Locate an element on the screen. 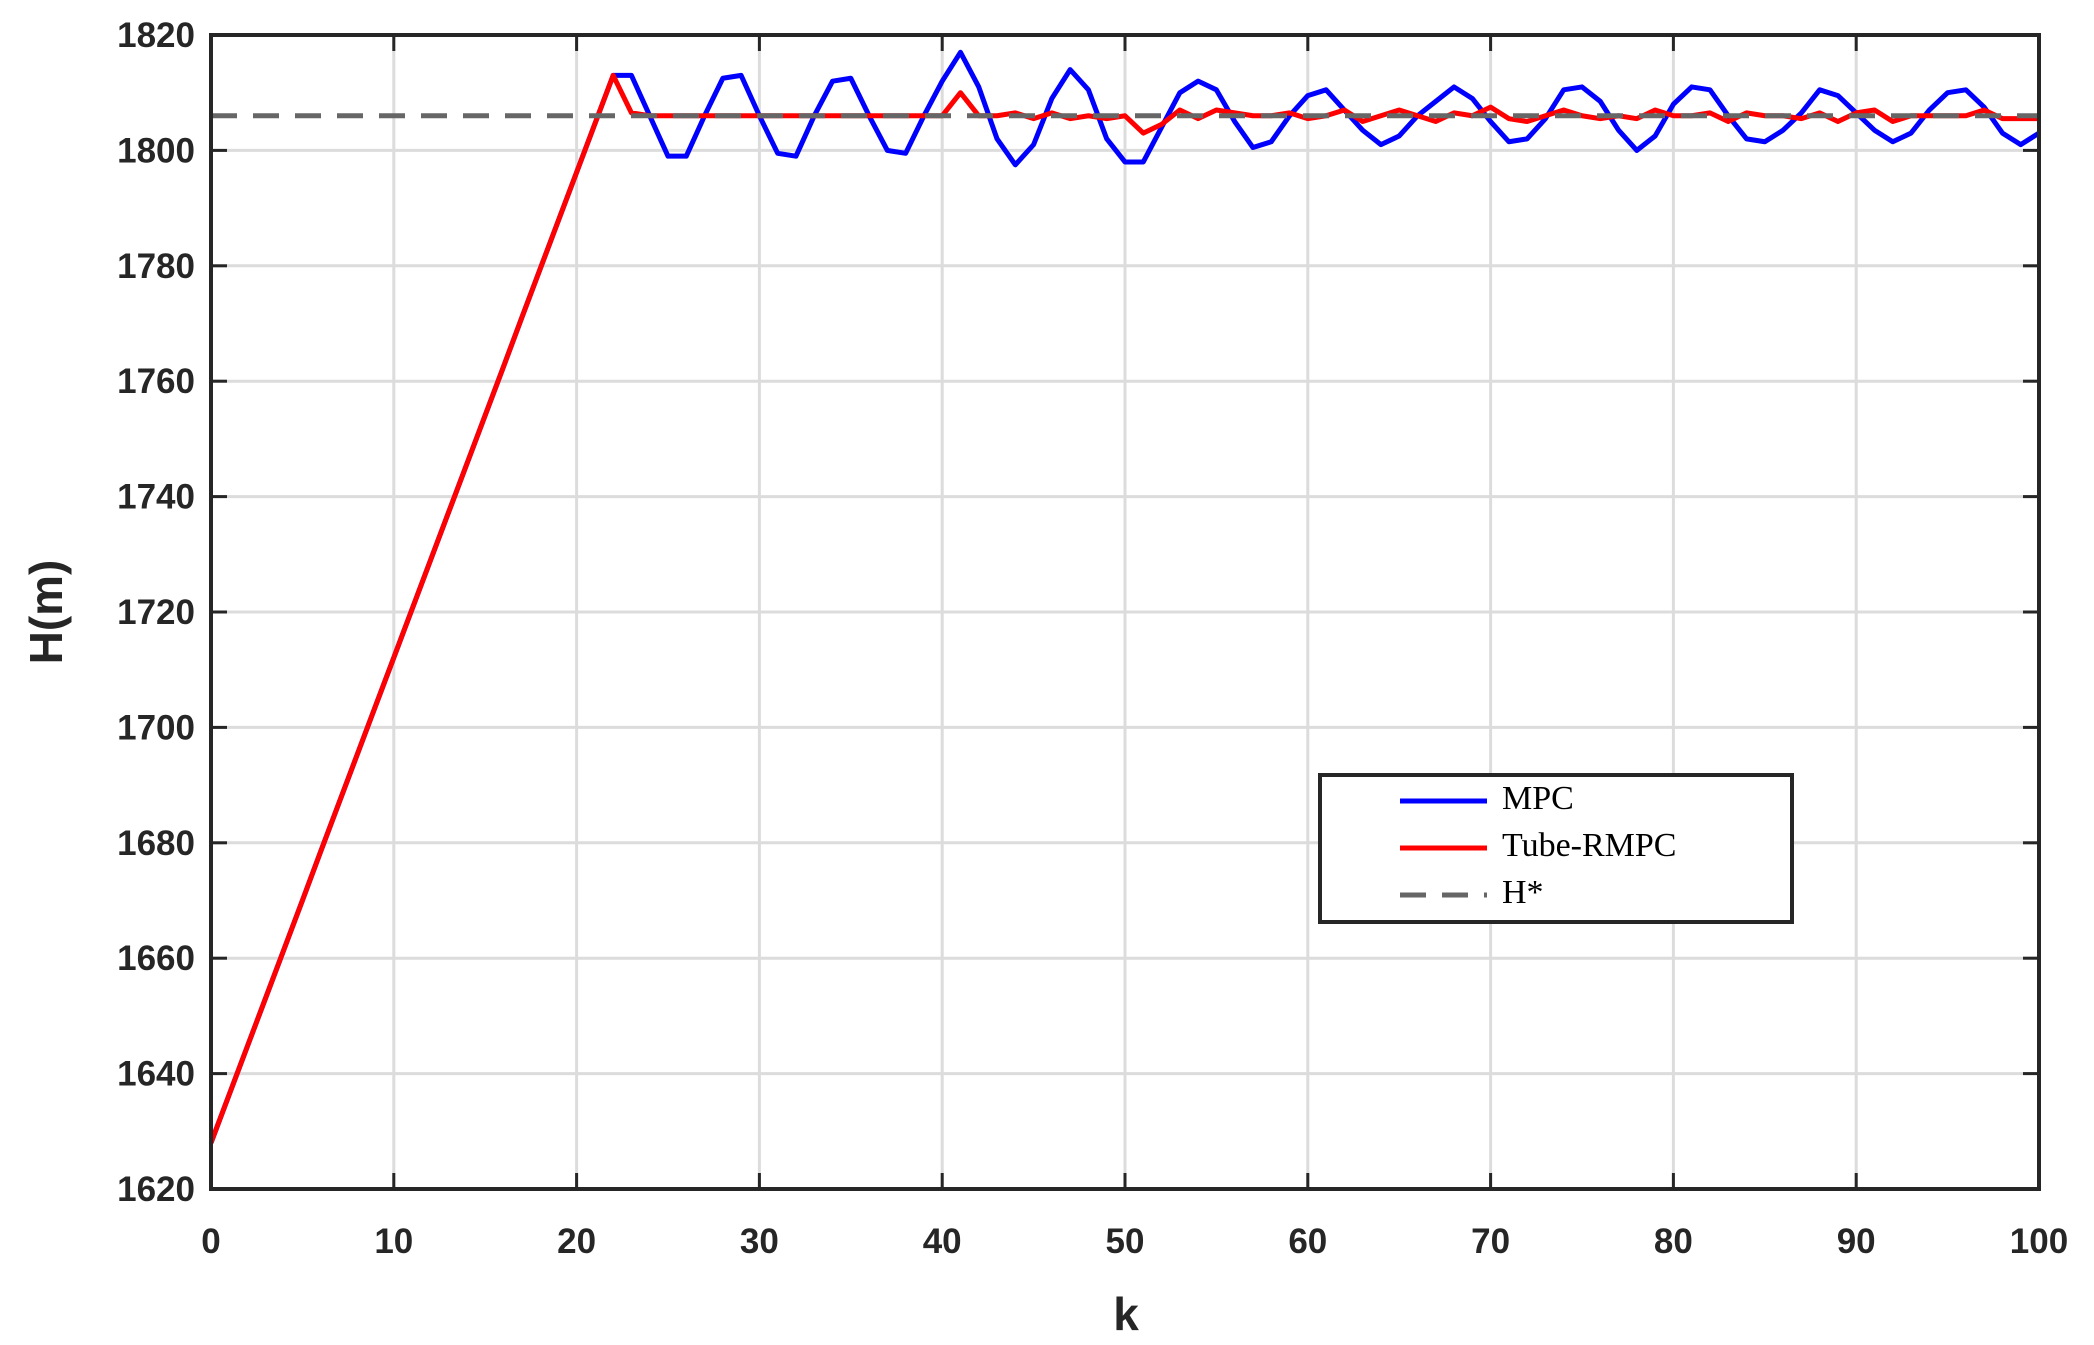 The height and width of the screenshot is (1345, 2094). y-axis-label: H(m) is located at coordinates (46, 612).